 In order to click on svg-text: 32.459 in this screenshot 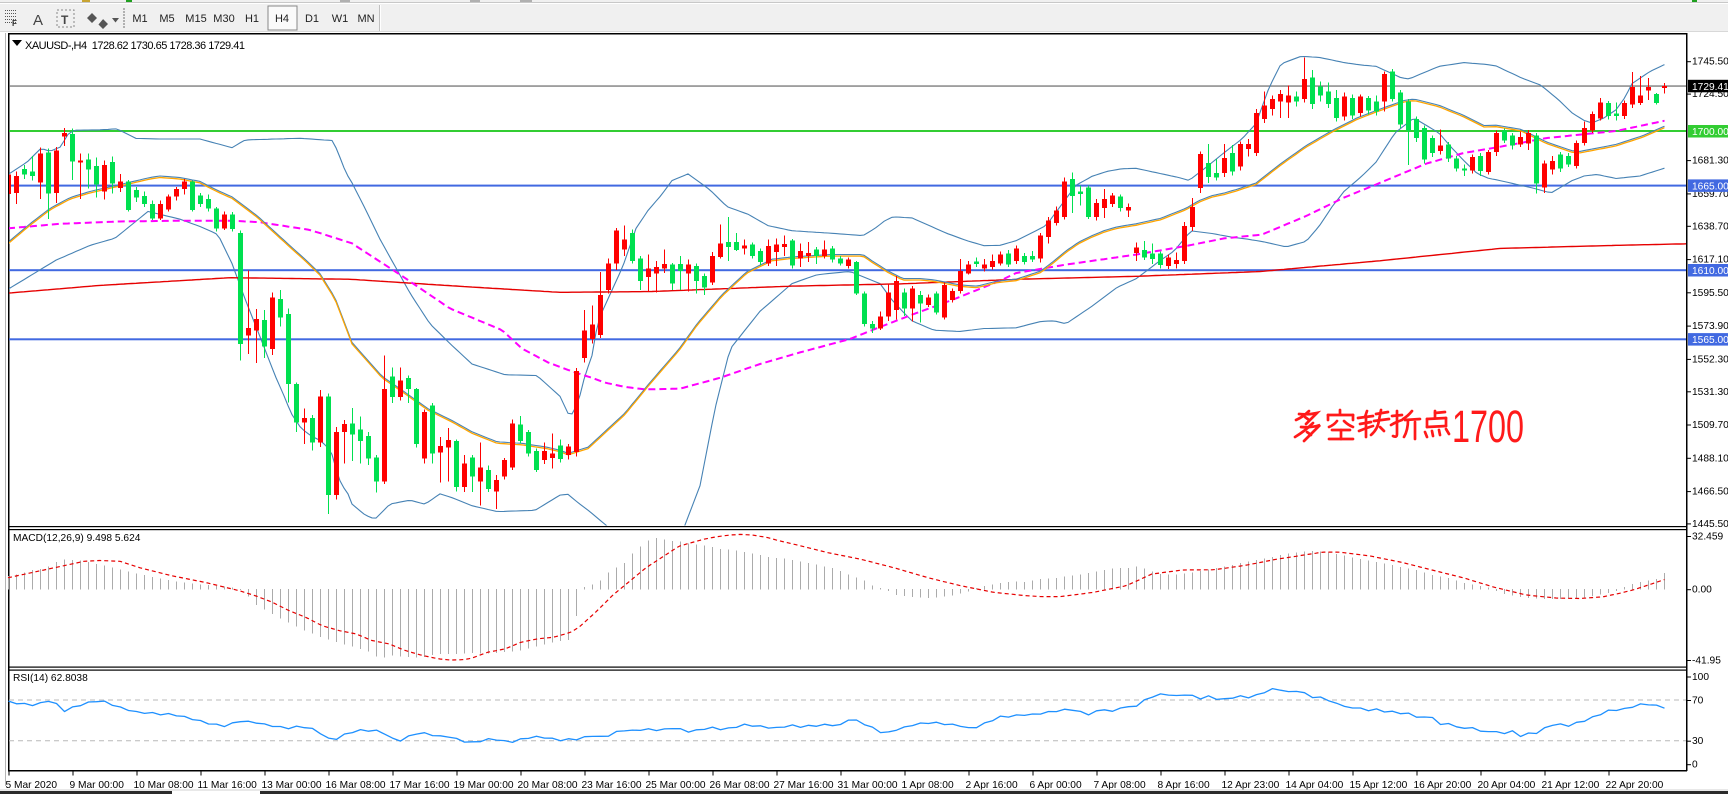, I will do `click(1707, 537)`.